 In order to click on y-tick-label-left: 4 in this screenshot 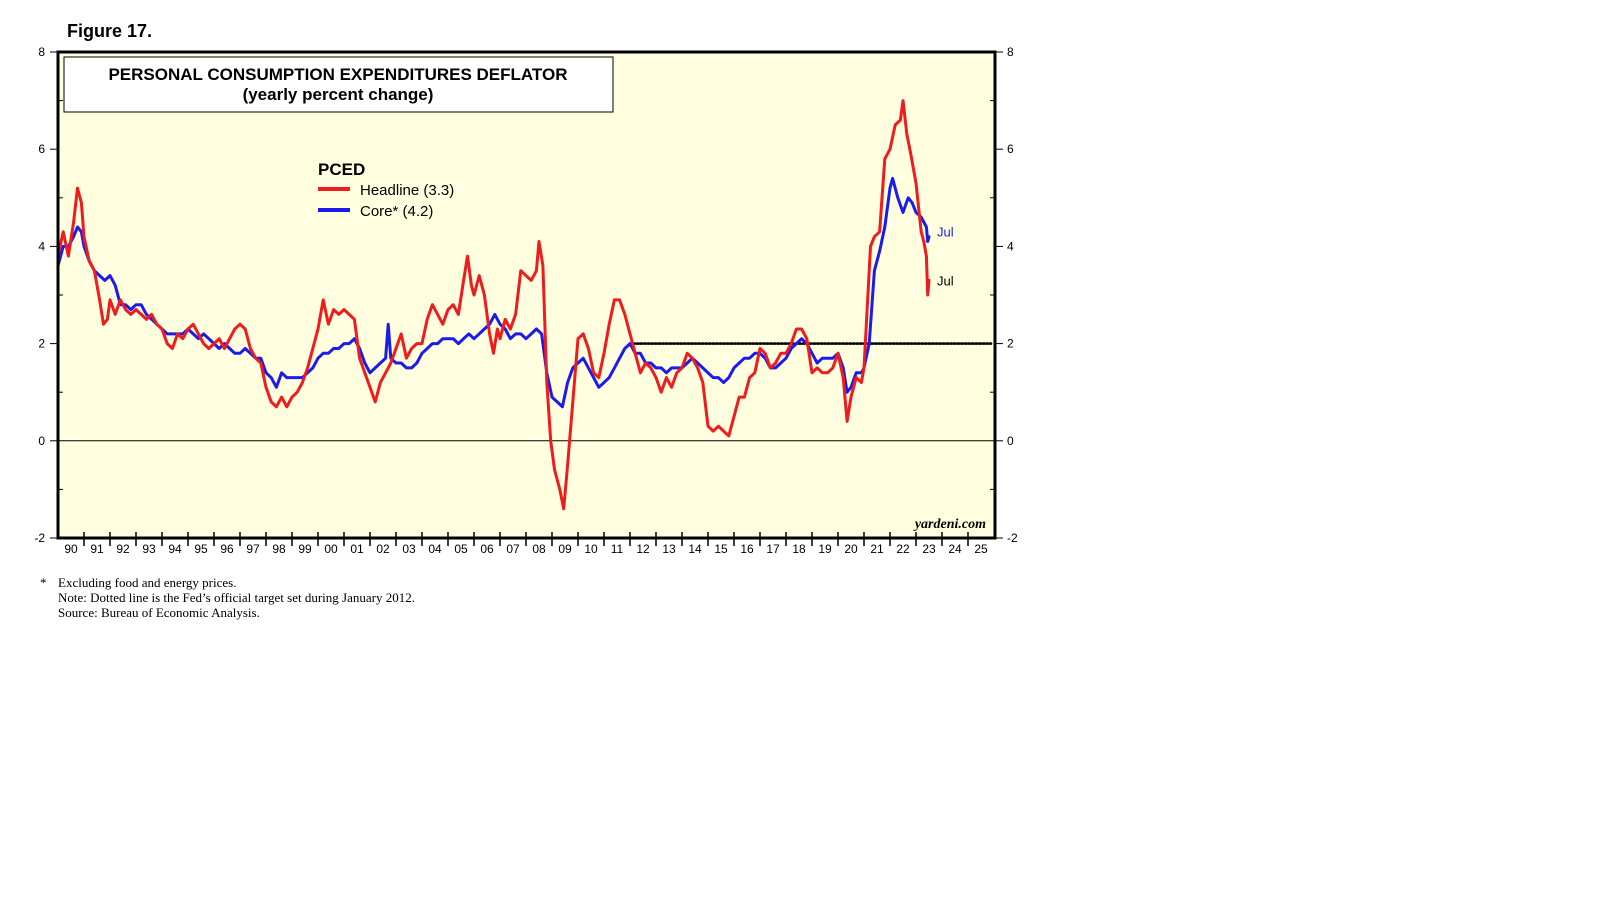, I will do `click(41, 246)`.